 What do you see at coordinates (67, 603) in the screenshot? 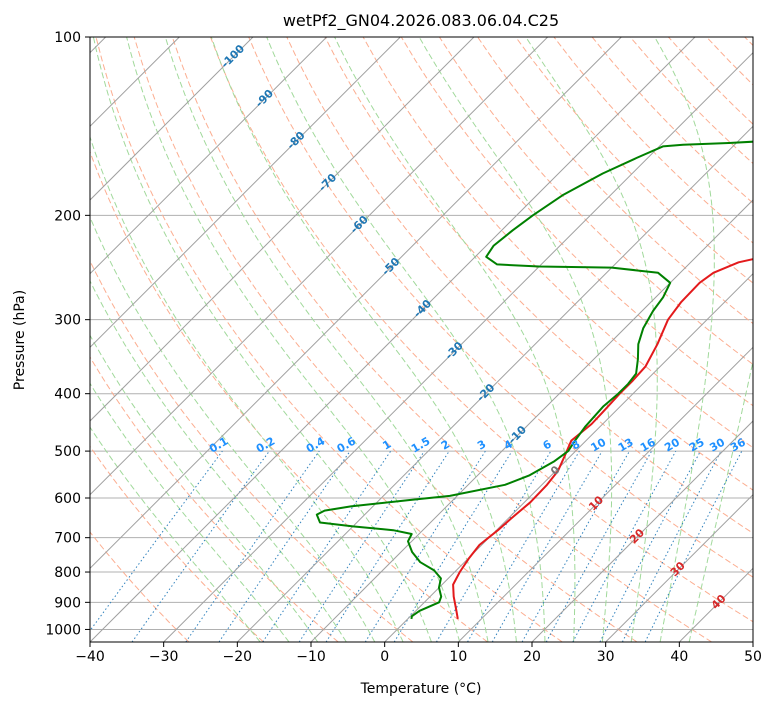
I see `y-tick-label: 900` at bounding box center [67, 603].